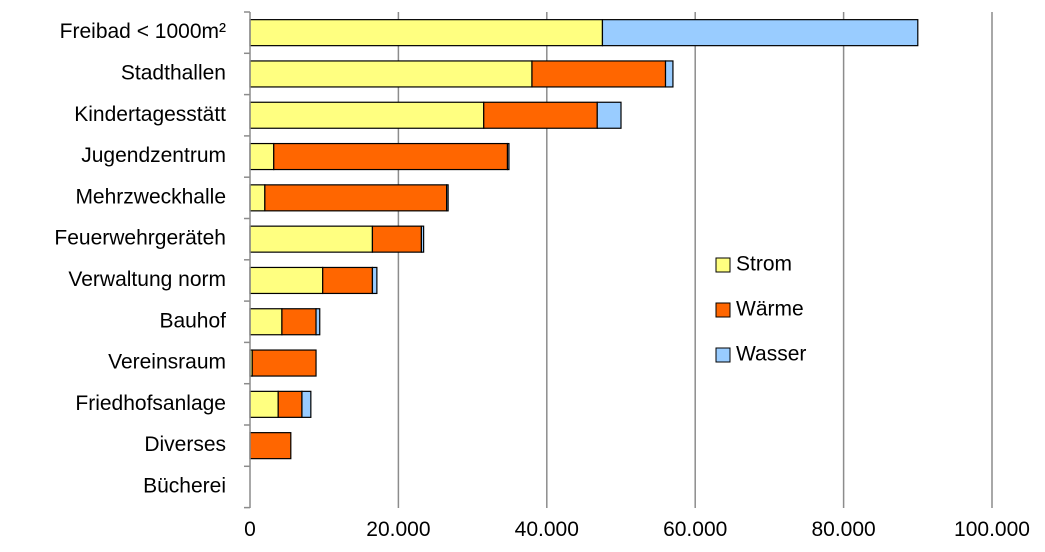 This screenshot has width=1045, height=552. I want to click on legend-label-strom: Strom, so click(764, 264).